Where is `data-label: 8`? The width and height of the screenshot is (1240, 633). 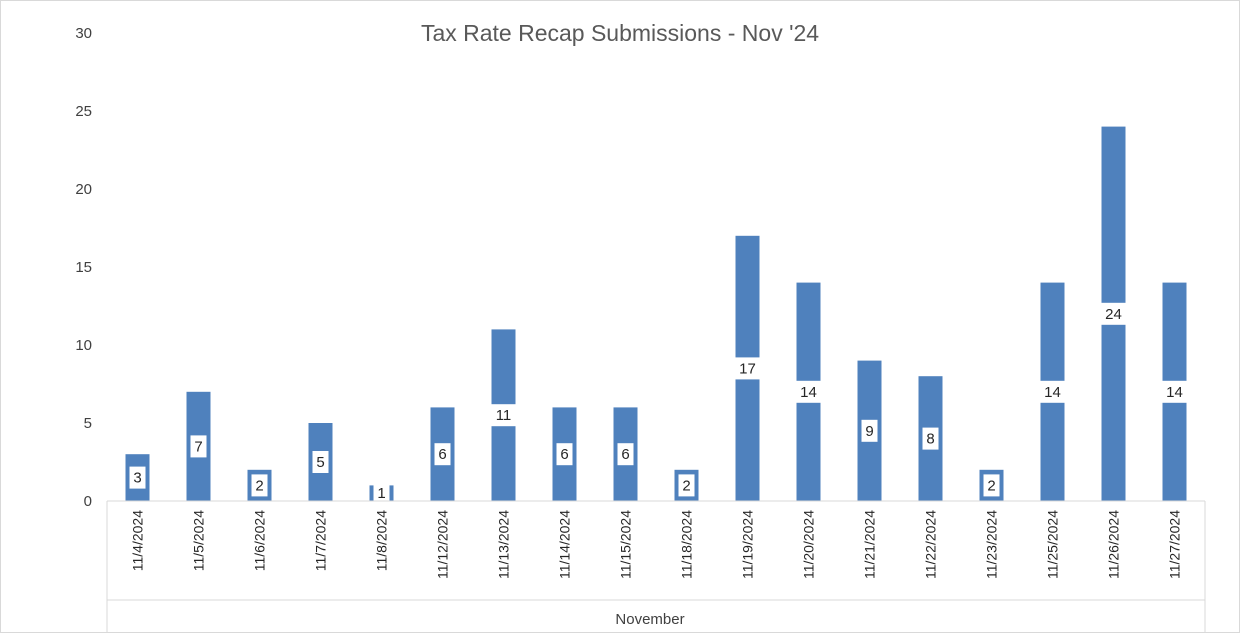
data-label: 8 is located at coordinates (930, 439).